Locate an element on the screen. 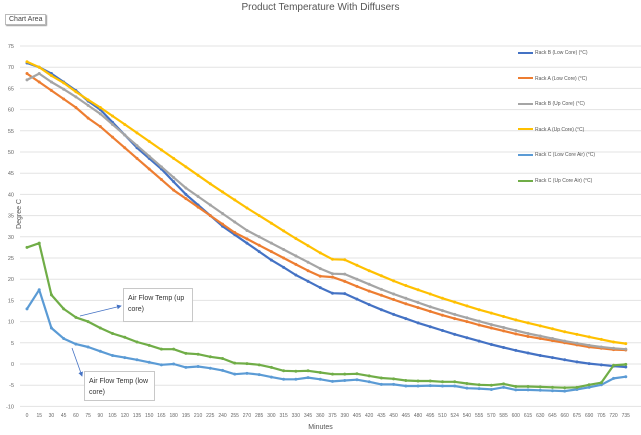 The width and height of the screenshot is (641, 435). x-tick-label: 0 is located at coordinates (27, 416).